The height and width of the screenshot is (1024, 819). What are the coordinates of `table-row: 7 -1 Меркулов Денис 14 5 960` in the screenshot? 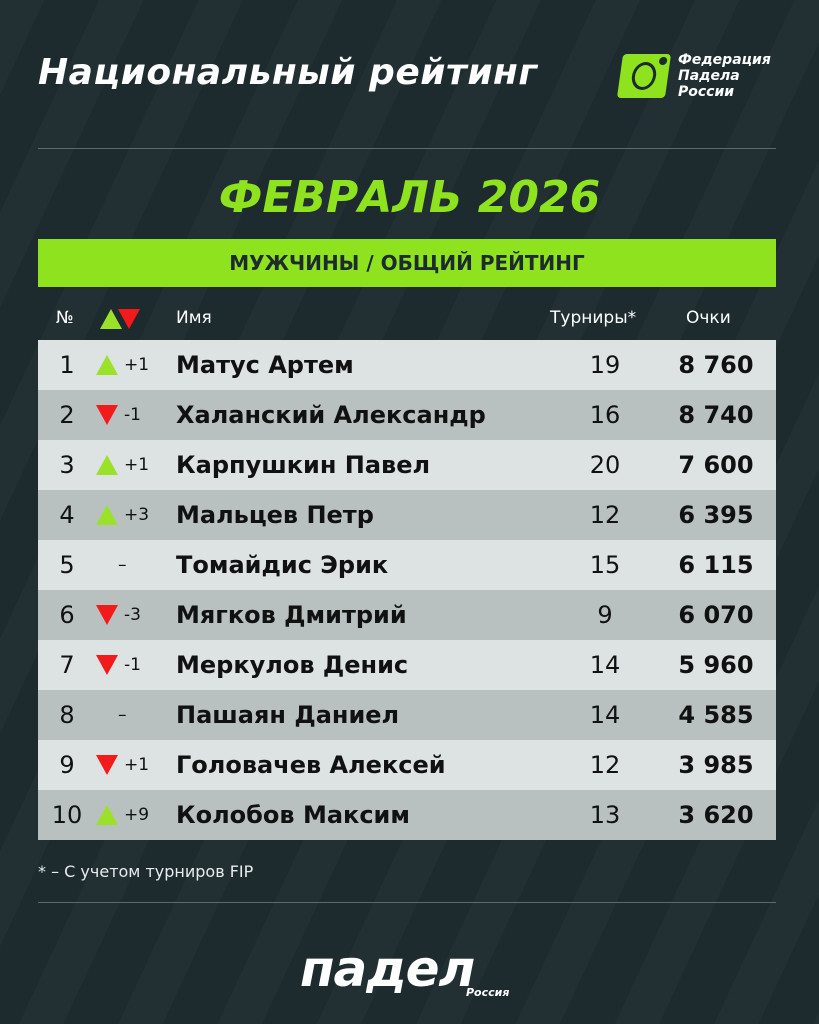 It's located at (407, 665).